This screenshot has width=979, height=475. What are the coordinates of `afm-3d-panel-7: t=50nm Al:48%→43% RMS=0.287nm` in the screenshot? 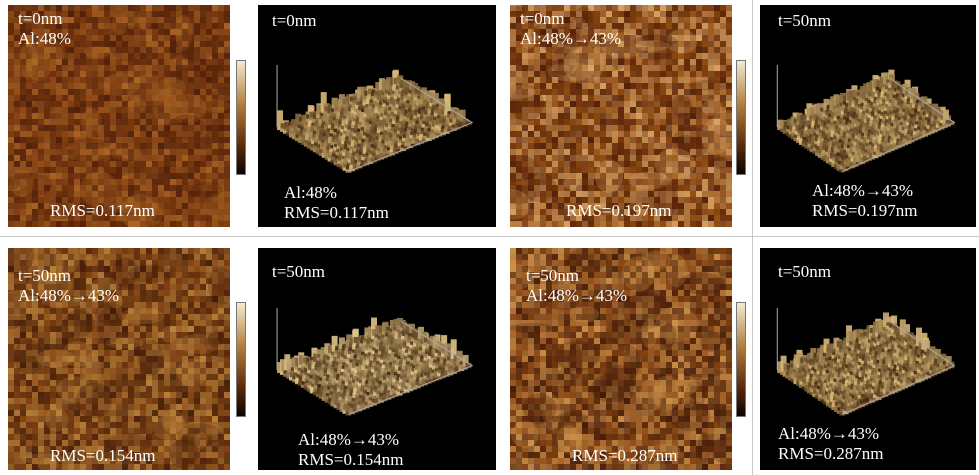 It's located at (868, 359).